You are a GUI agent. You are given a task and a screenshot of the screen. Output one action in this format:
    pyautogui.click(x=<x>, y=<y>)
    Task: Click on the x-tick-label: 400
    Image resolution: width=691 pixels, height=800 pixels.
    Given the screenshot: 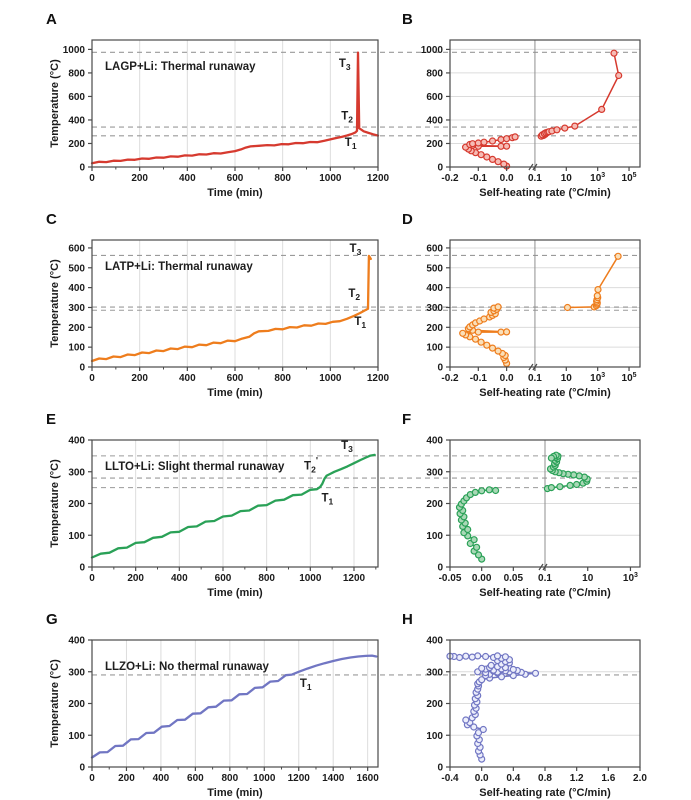 What is the action you would take?
    pyautogui.click(x=187, y=378)
    